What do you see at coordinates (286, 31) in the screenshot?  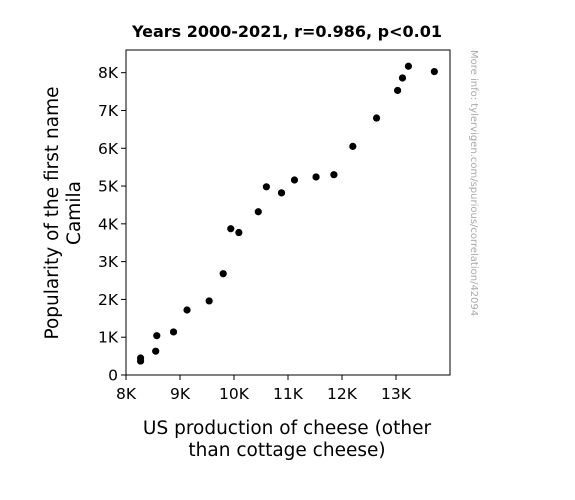 I see `chart-title: Years 2000-2021, r=0.986, p<0.01` at bounding box center [286, 31].